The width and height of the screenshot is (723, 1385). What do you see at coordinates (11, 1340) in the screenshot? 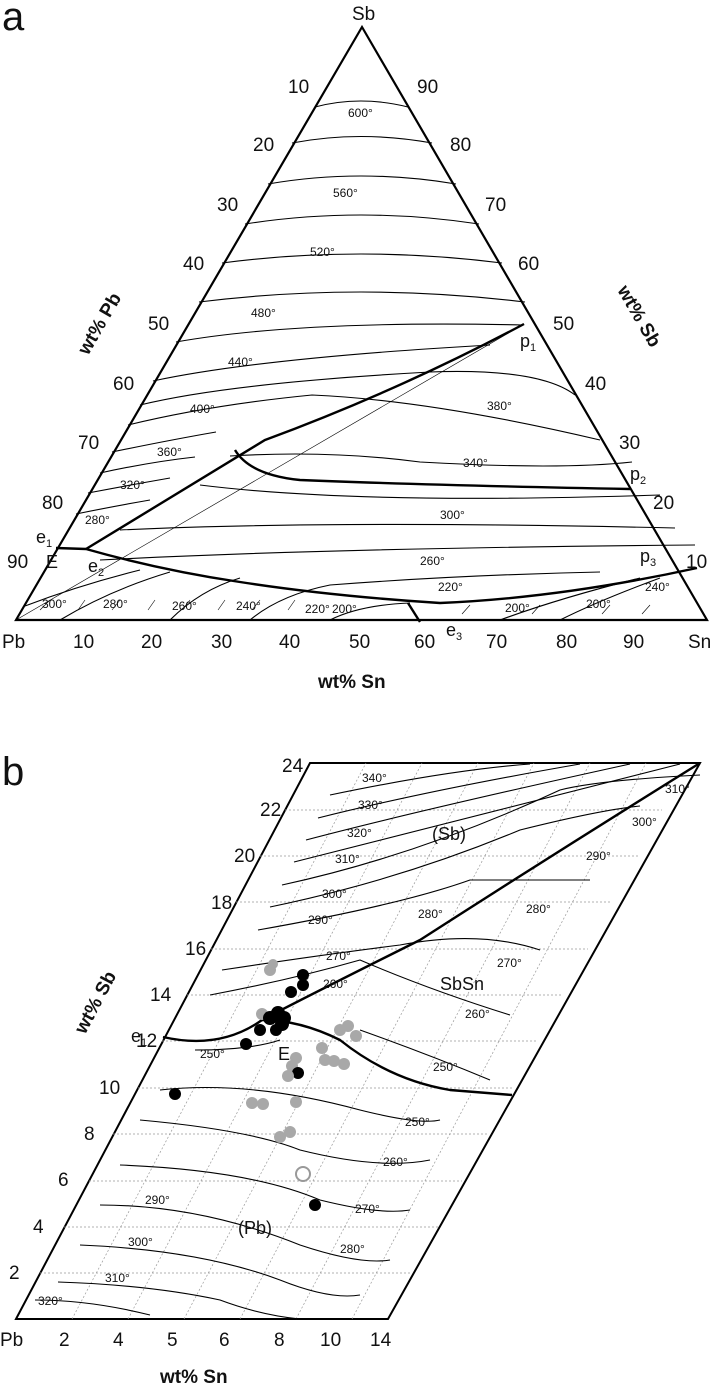
I see `vertex-pb-b: Pb` at bounding box center [11, 1340].